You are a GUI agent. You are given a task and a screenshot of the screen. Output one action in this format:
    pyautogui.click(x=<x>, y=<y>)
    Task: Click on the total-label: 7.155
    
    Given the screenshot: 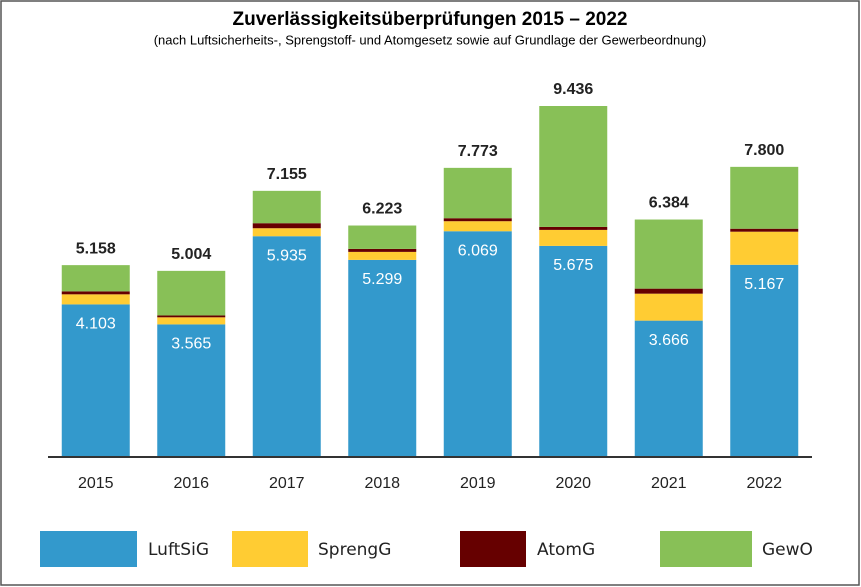 What is the action you would take?
    pyautogui.click(x=287, y=174)
    